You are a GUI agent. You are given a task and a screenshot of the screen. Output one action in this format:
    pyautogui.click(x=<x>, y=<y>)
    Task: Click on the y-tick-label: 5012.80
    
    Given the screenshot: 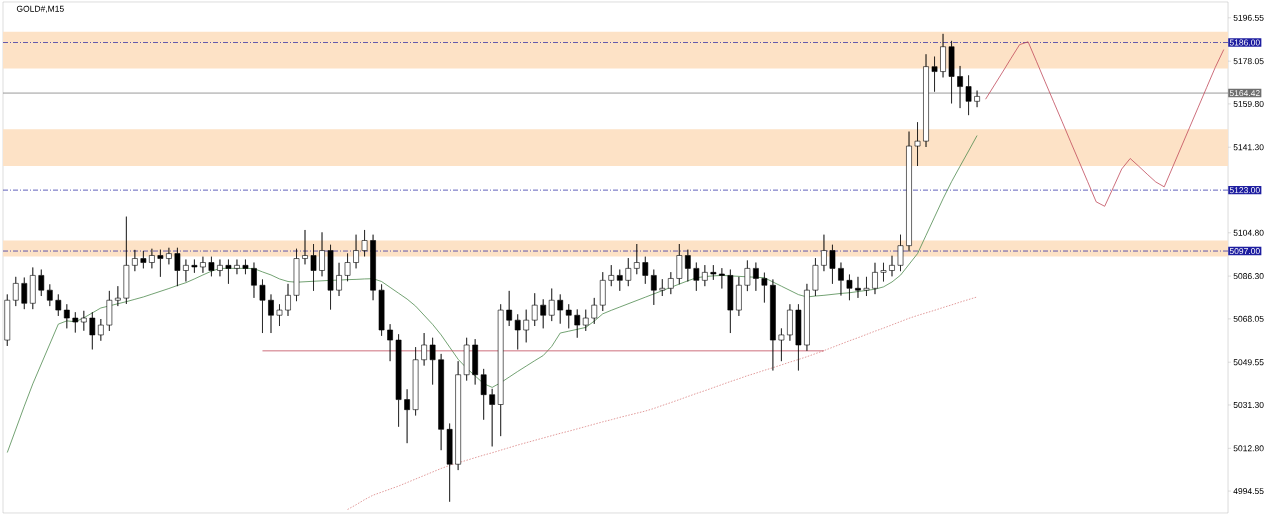 What is the action you would take?
    pyautogui.click(x=1248, y=448)
    